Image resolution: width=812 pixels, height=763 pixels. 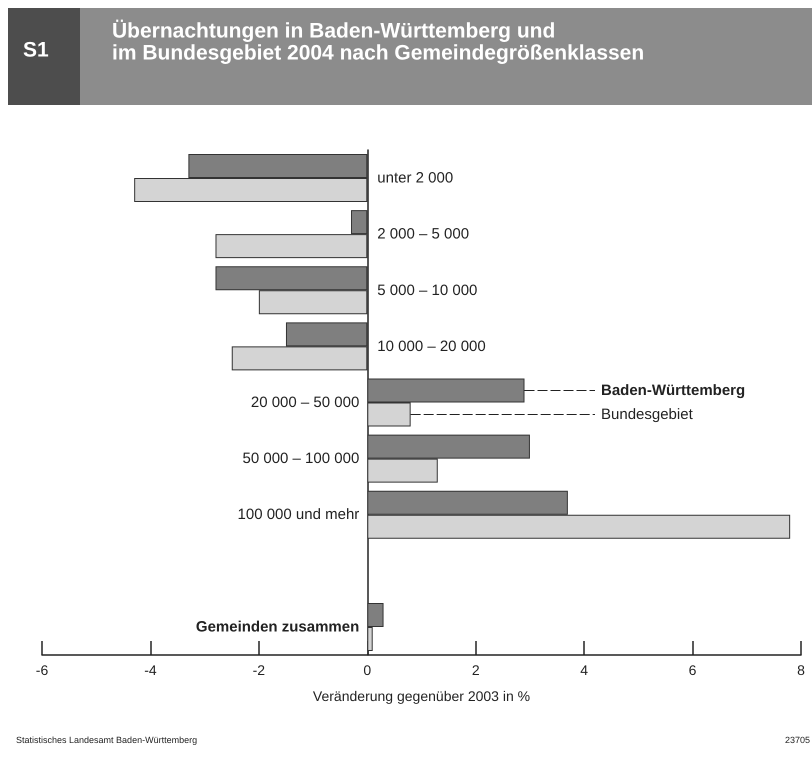 I want to click on y-tick-label: 2 000 – 5 000, so click(x=423, y=234).